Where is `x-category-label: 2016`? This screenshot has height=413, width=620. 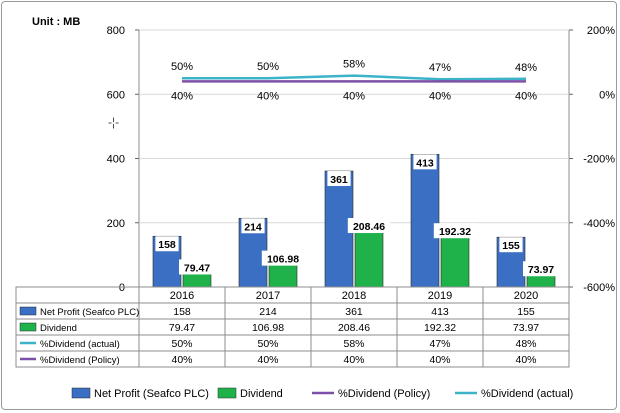 x-category-label: 2016 is located at coordinates (182, 296).